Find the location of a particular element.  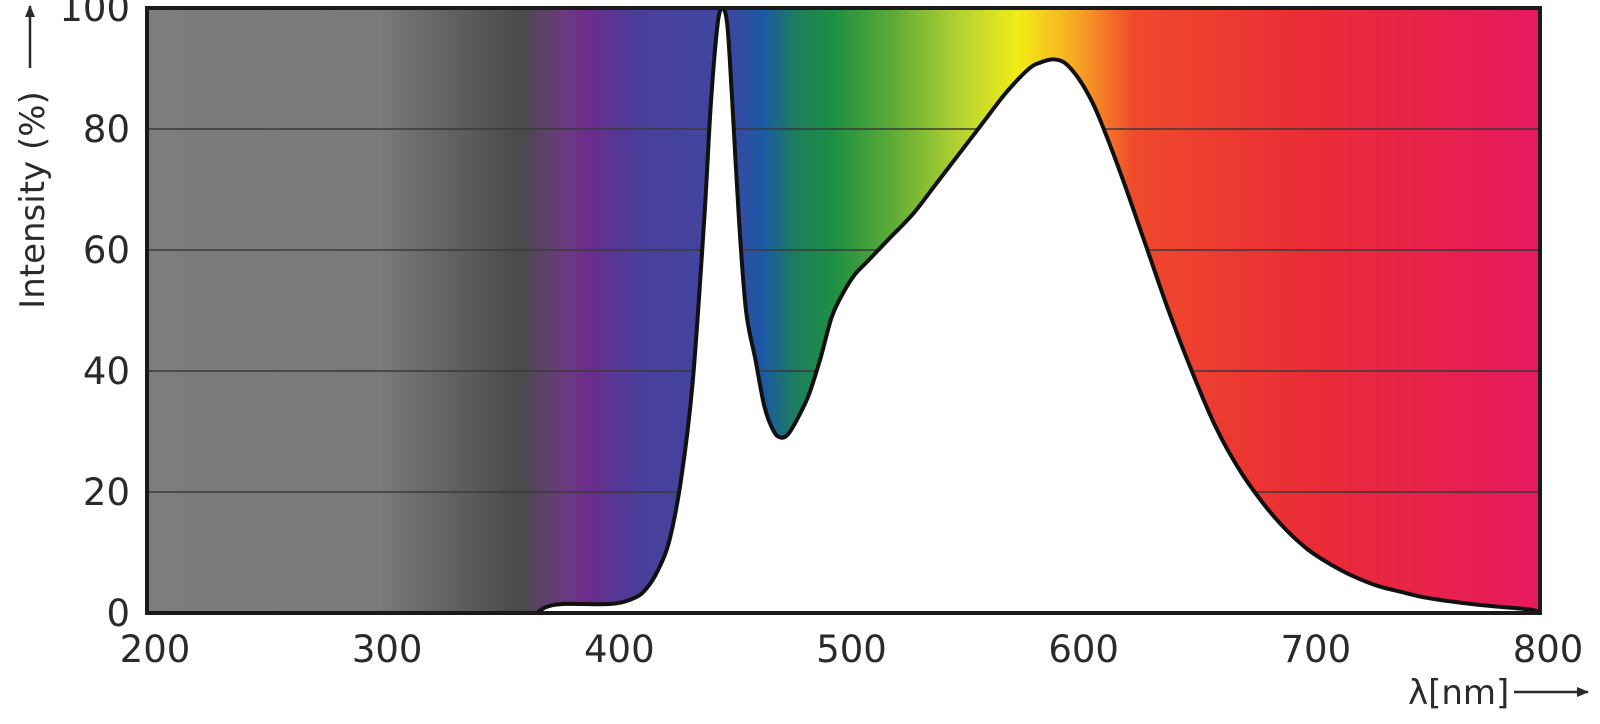

x-tick-label-800: 800 is located at coordinates (1548, 649).